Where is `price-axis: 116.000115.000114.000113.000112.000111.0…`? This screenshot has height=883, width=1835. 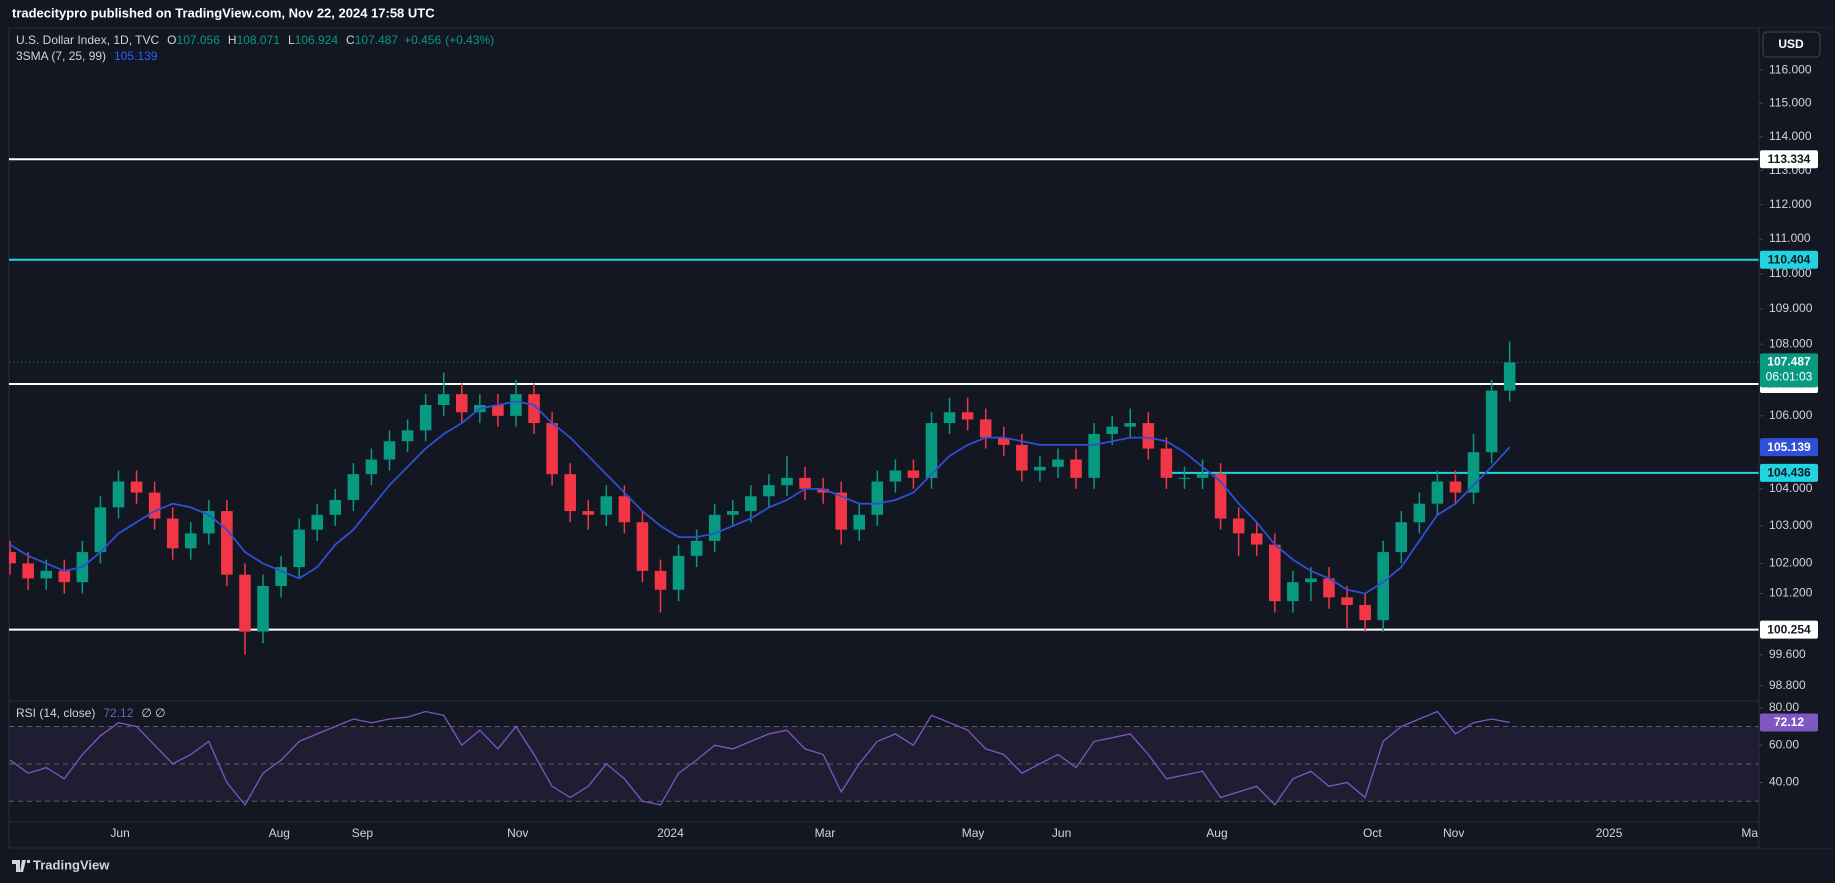
price-axis: 116.000115.000114.000113.000112.000111.0… is located at coordinates (1788, 425).